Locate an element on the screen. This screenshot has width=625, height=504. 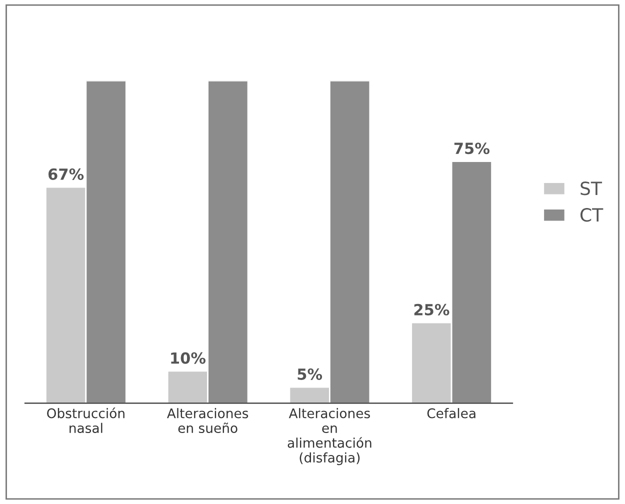
legend-label: ST is located at coordinates (591, 189).